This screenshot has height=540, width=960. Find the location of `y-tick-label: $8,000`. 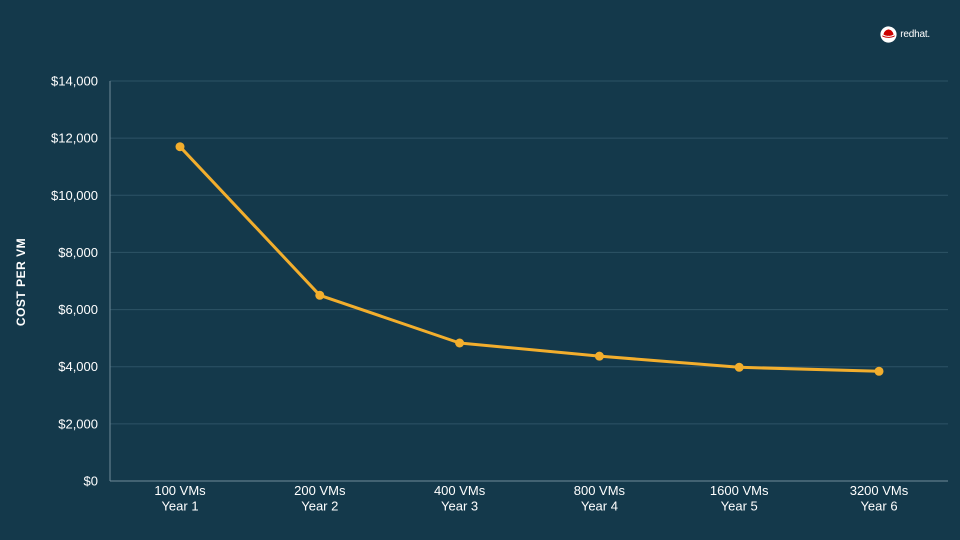

y-tick-label: $8,000 is located at coordinates (78, 252).